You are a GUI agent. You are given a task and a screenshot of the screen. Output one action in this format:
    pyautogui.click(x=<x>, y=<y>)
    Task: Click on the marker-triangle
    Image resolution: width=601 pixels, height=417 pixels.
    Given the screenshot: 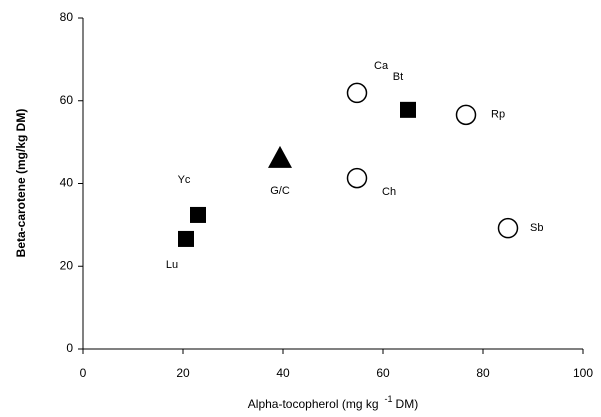 What is the action you would take?
    pyautogui.click(x=280, y=156)
    